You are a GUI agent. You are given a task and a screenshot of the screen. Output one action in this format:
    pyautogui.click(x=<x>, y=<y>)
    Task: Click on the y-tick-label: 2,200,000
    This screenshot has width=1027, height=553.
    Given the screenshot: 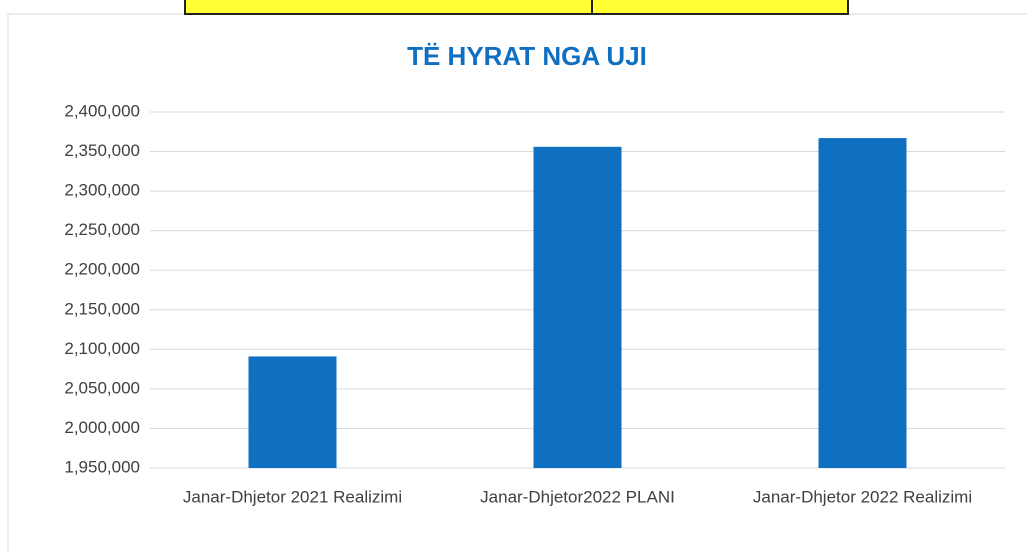 What is the action you would take?
    pyautogui.click(x=102, y=269)
    